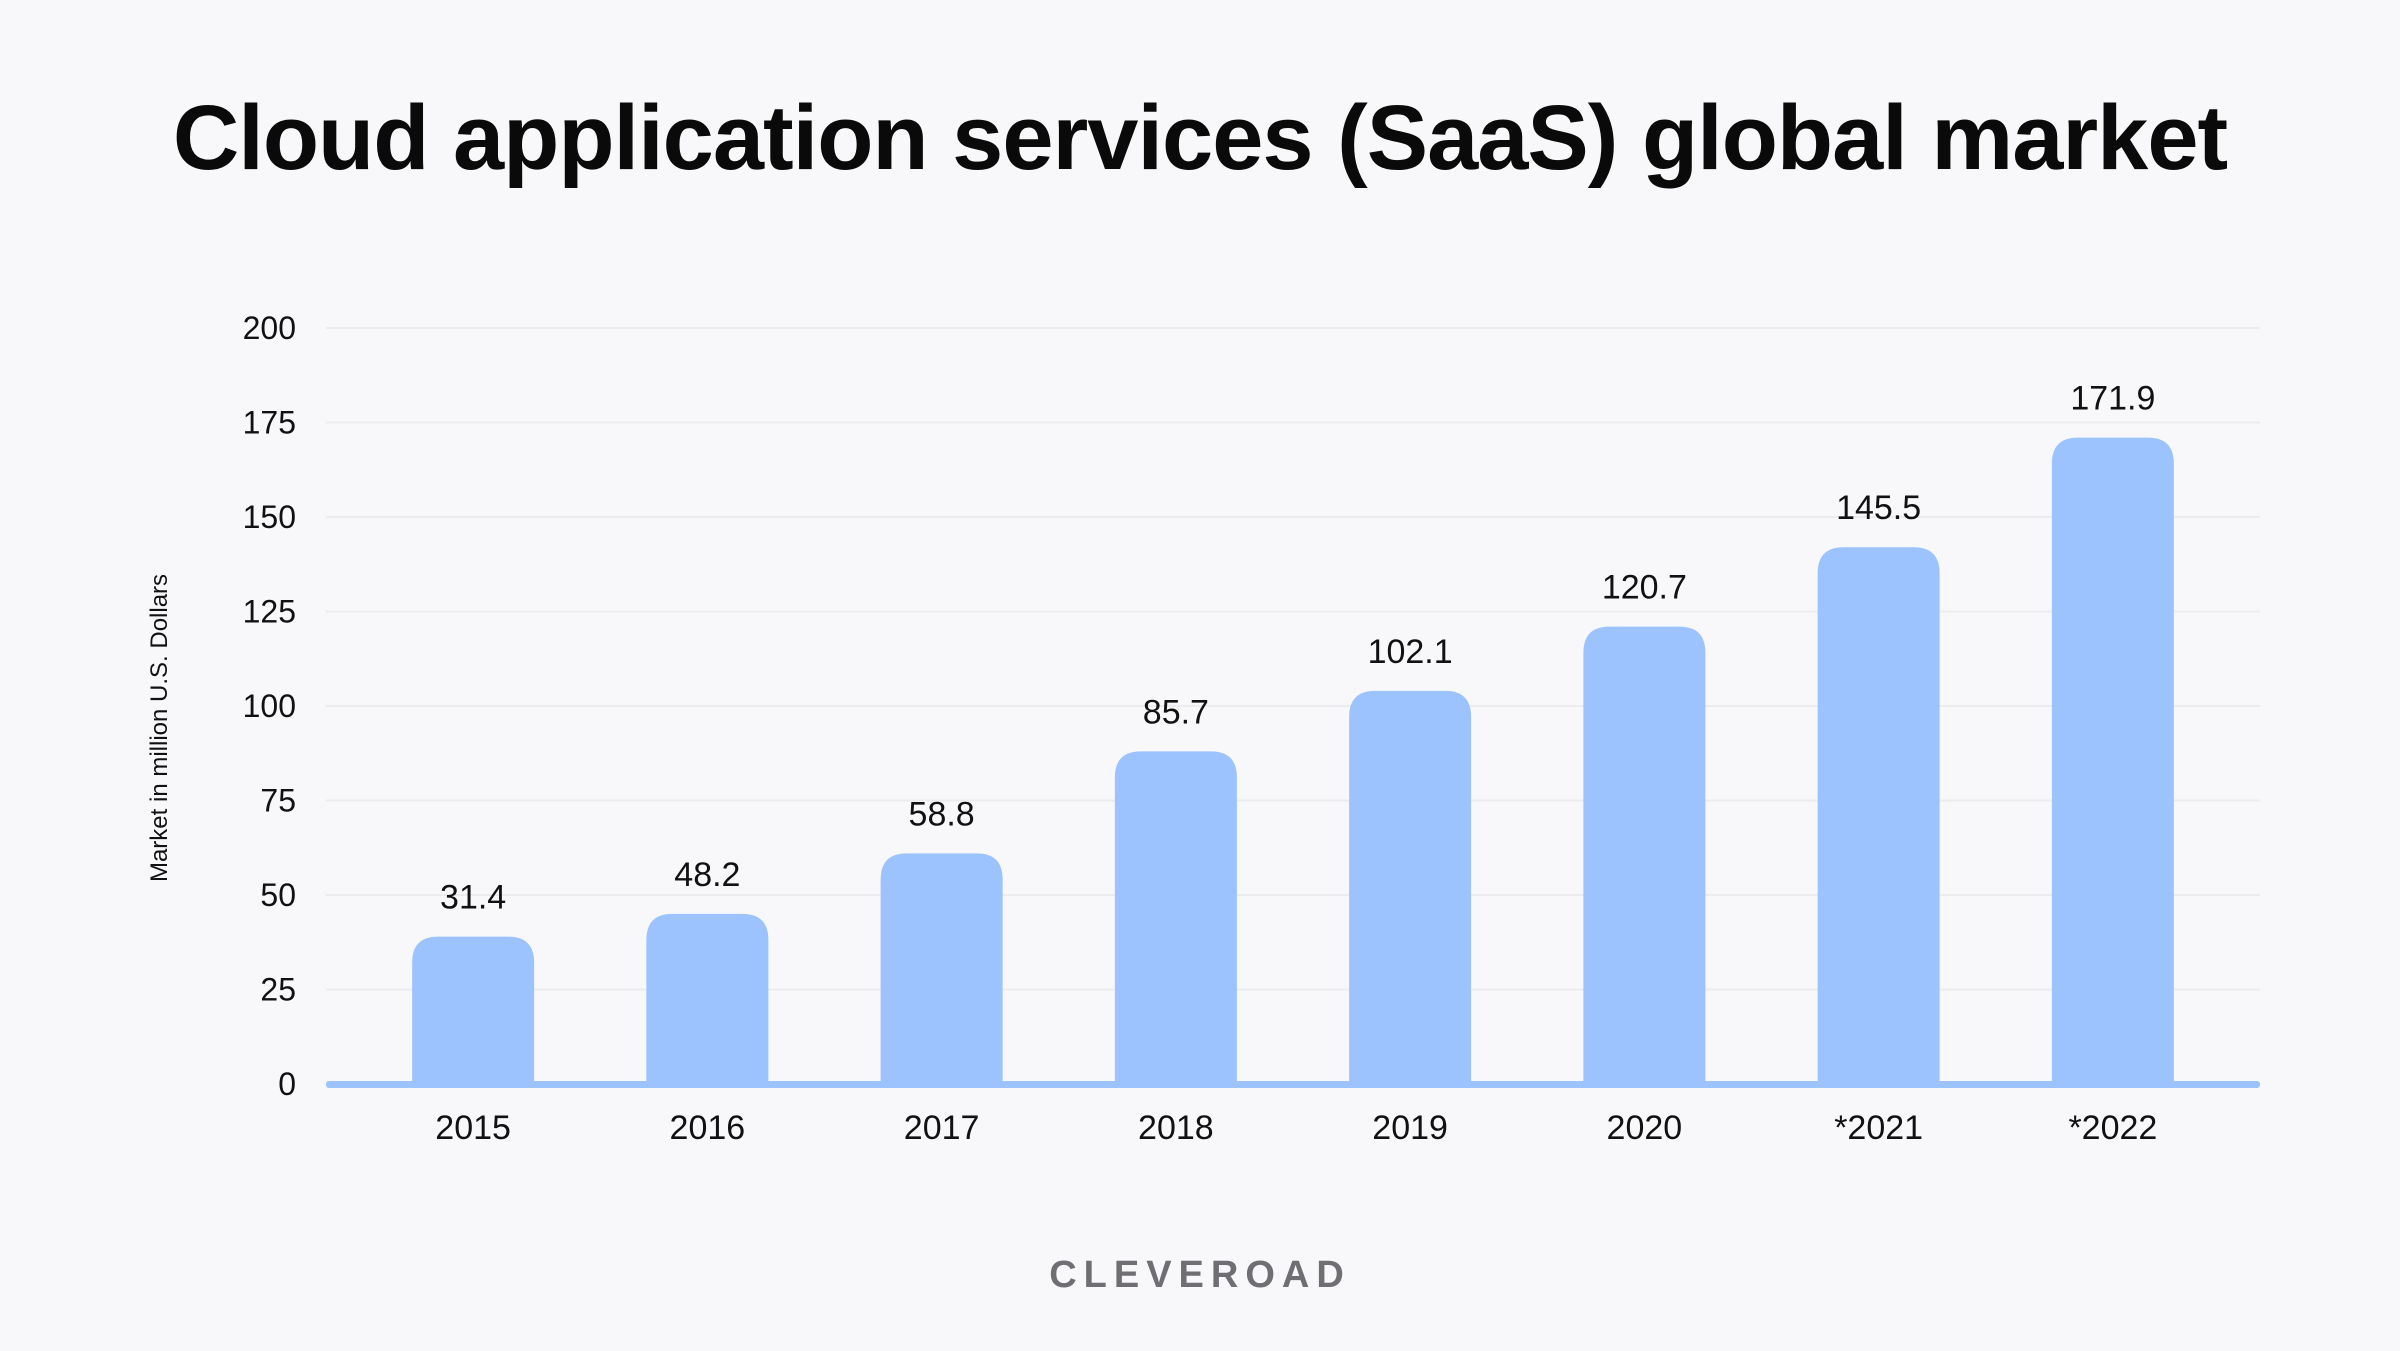 The height and width of the screenshot is (1351, 2400). Describe the element at coordinates (269, 612) in the screenshot. I see `y-tick-label: 125` at that location.